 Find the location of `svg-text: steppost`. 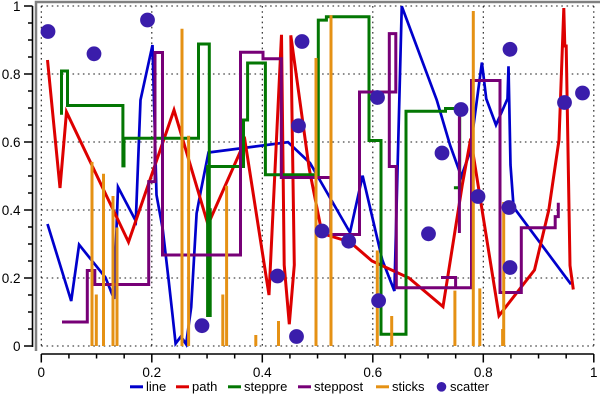

svg-text: steppost is located at coordinates (339, 386).